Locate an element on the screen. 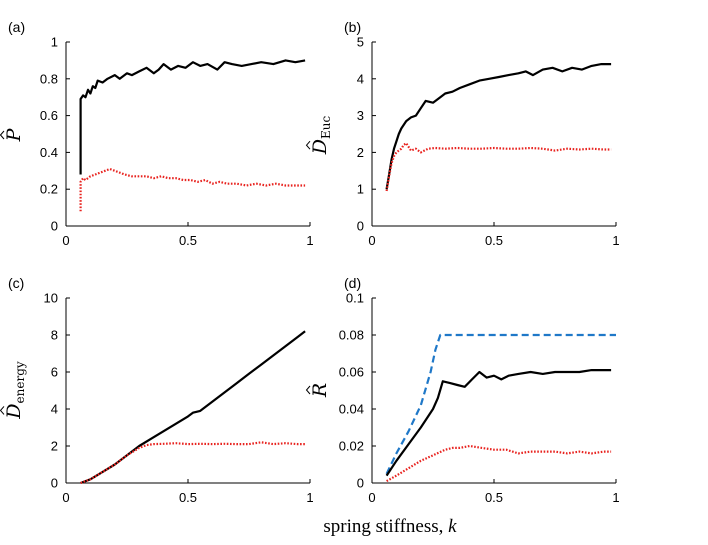 The width and height of the screenshot is (708, 545). y-axis-symbol: R is located at coordinates (320, 390).